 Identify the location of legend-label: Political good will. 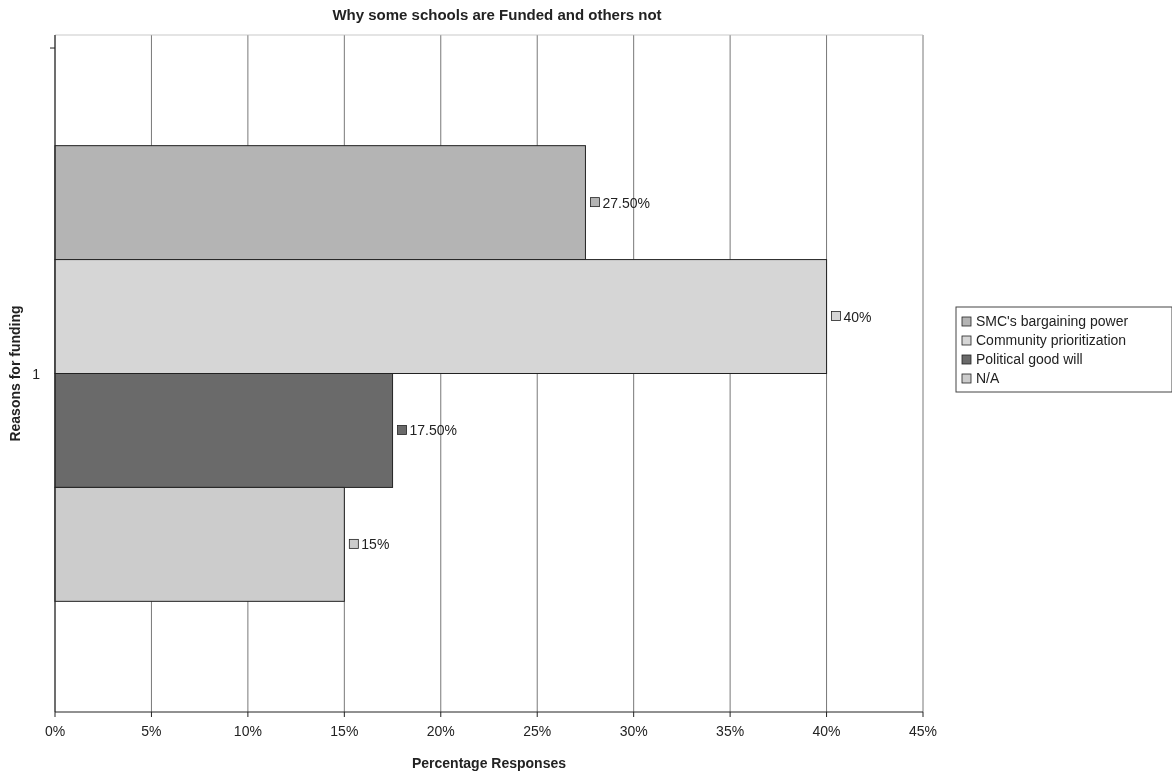
(1029, 359).